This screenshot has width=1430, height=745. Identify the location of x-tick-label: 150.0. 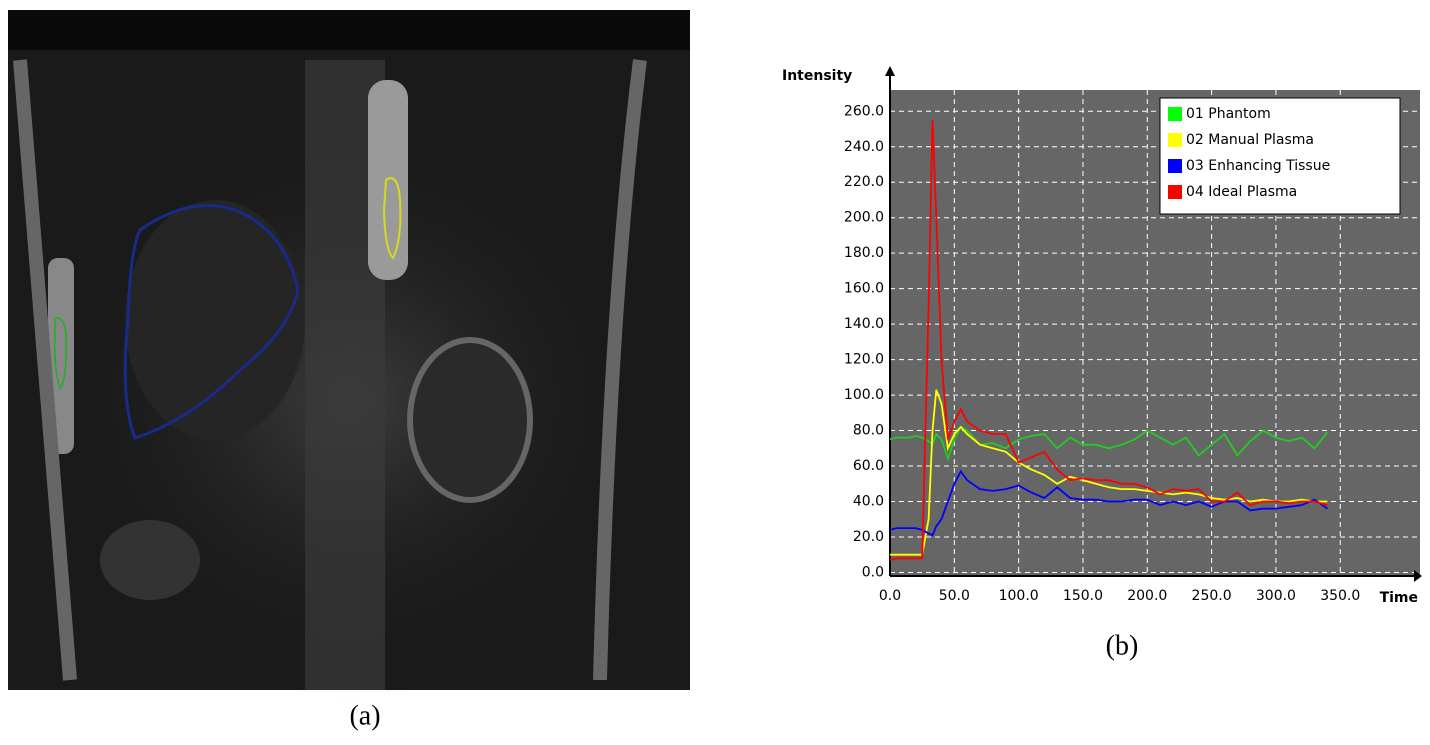
(1083, 596).